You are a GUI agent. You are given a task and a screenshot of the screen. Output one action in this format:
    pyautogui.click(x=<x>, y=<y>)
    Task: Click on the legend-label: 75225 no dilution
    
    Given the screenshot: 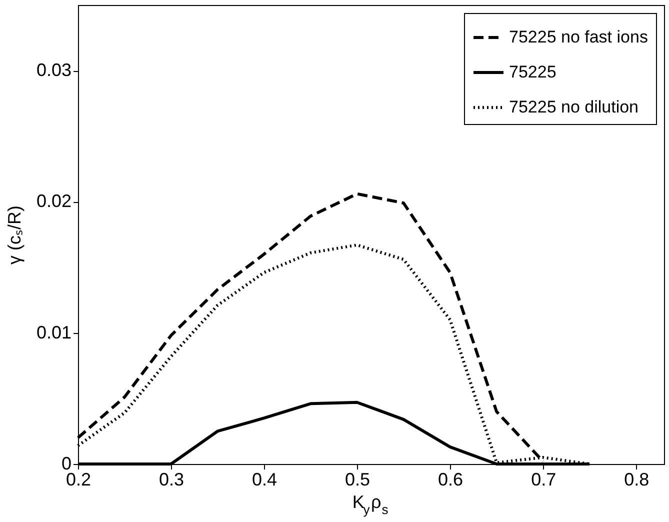 What is the action you would take?
    pyautogui.click(x=574, y=107)
    